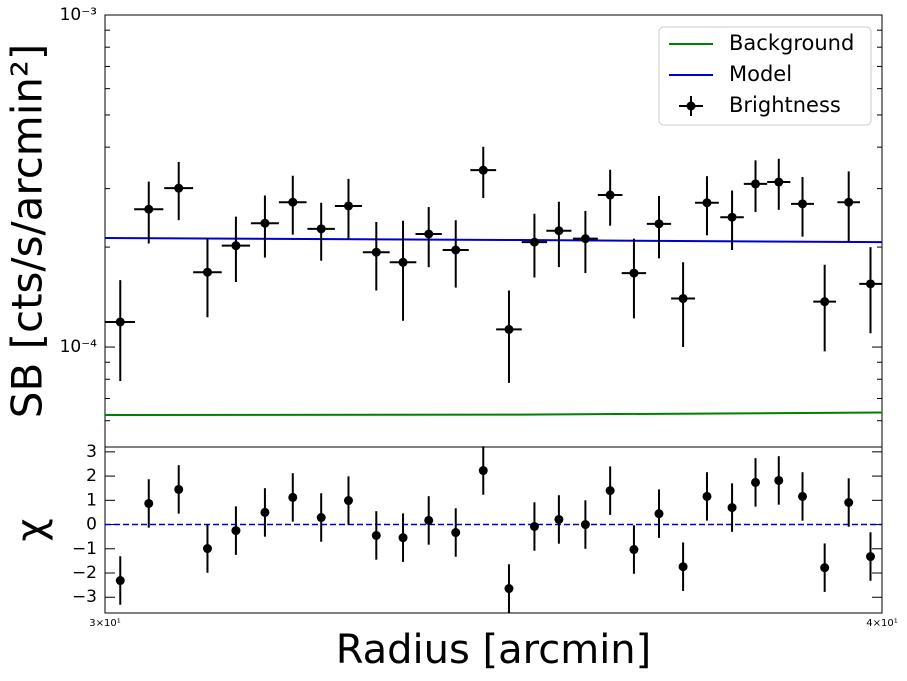 The width and height of the screenshot is (907, 681). Describe the element at coordinates (78, 15) in the screenshot. I see `y-tick-label: 10⁻³` at that location.